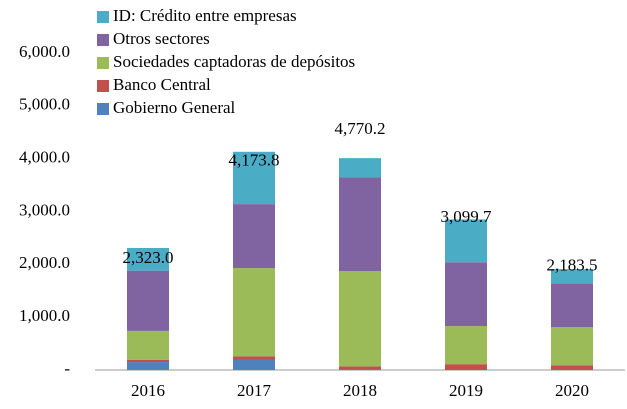  I want to click on total-label: 2,323.0, so click(148, 257).